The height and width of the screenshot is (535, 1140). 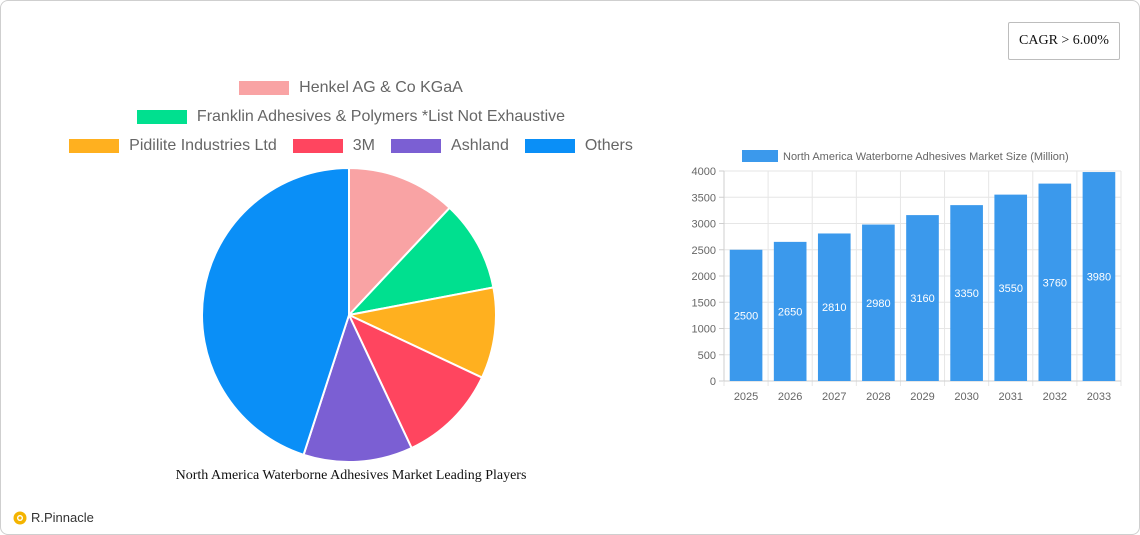 I want to click on pie-chart, so click(x=349, y=314).